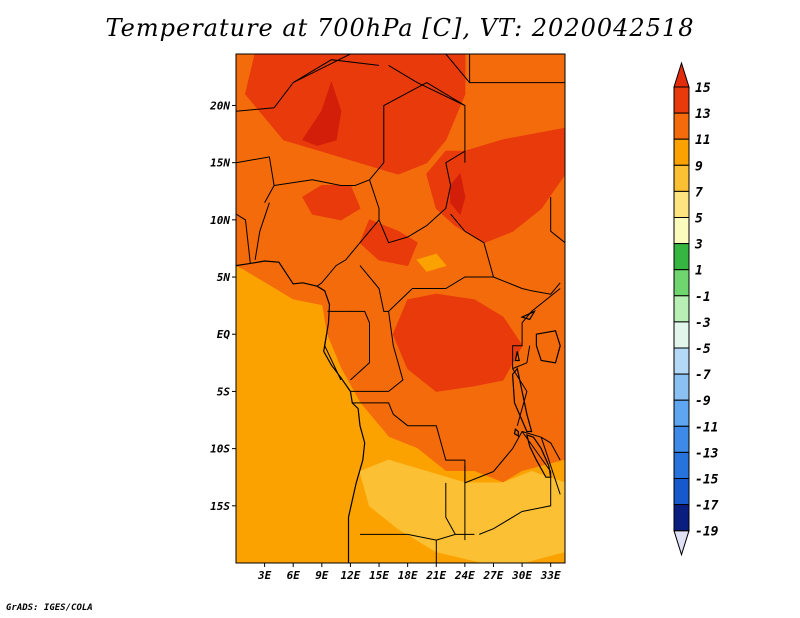 The image size is (800, 618). What do you see at coordinates (696, 309) in the screenshot?
I see `colorbar: 15 13 11 9 7 5 3 1 -1 -3 -5 -7 -9 -11 -13 -15 -17 -19` at bounding box center [696, 309].